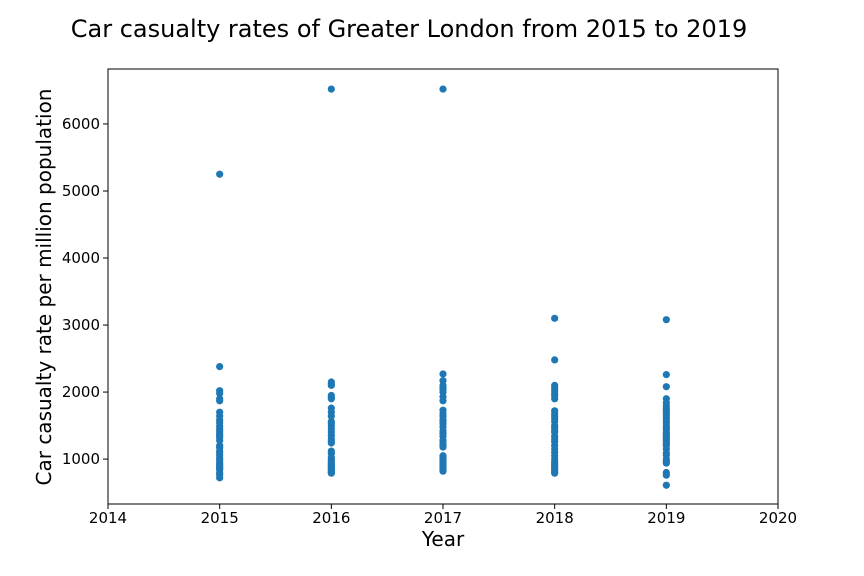 The image size is (864, 576). Describe the element at coordinates (666, 518) in the screenshot. I see `x-tick-label: 2019` at that location.